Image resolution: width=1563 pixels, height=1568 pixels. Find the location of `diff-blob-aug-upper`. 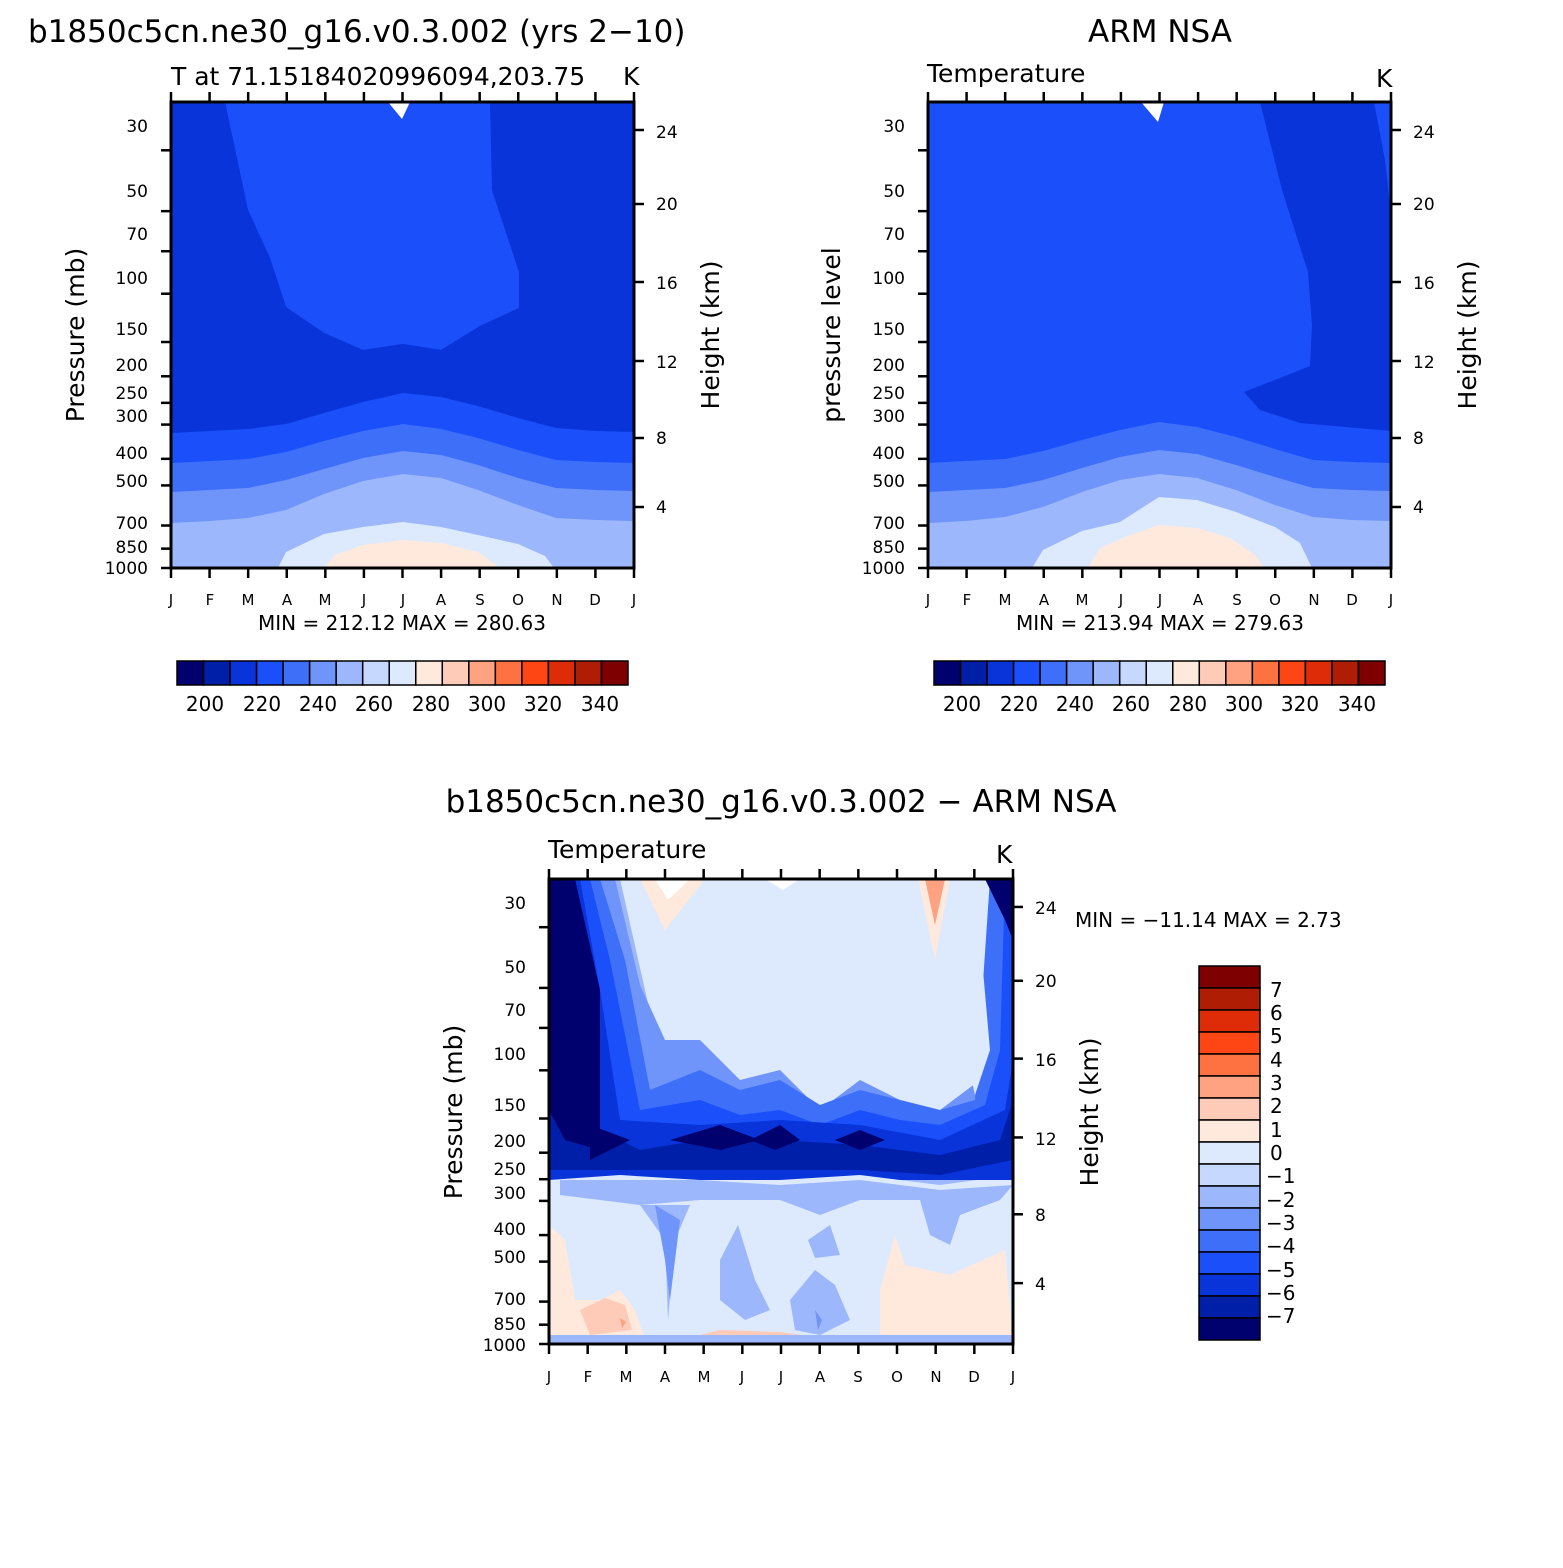

diff-blob-aug-upper is located at coordinates (824, 1241).